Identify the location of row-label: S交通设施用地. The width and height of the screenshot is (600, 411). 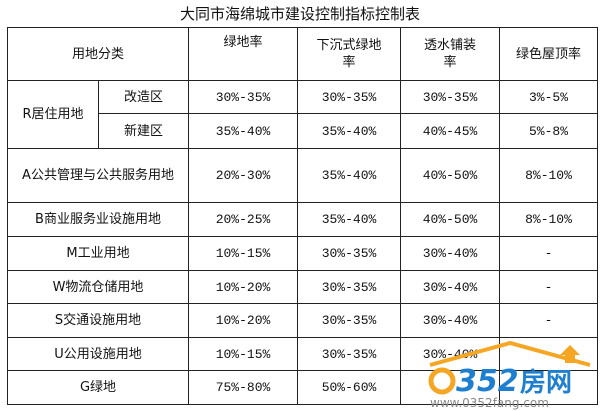
(98, 320).